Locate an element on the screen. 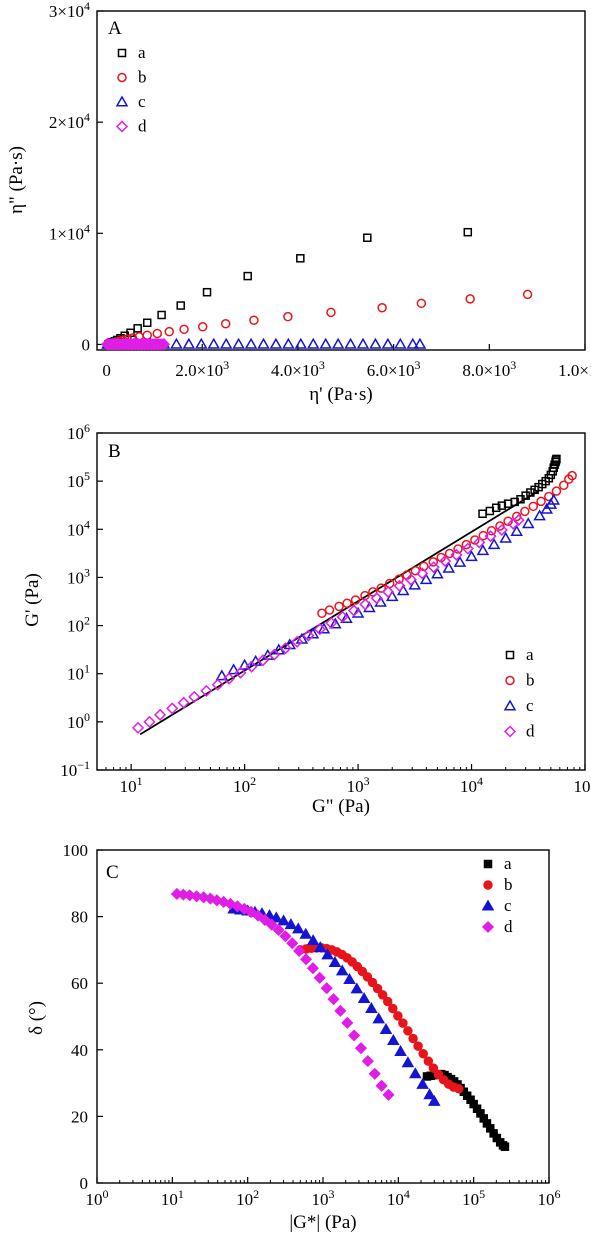 This screenshot has width=591, height=1244. y-tick-label: 40 is located at coordinates (79, 1050).